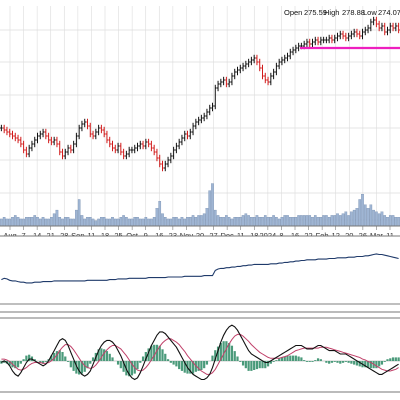 The width and height of the screenshot is (400, 400). What do you see at coordinates (293, 12) in the screenshot?
I see `open-label: Open` at bounding box center [293, 12].